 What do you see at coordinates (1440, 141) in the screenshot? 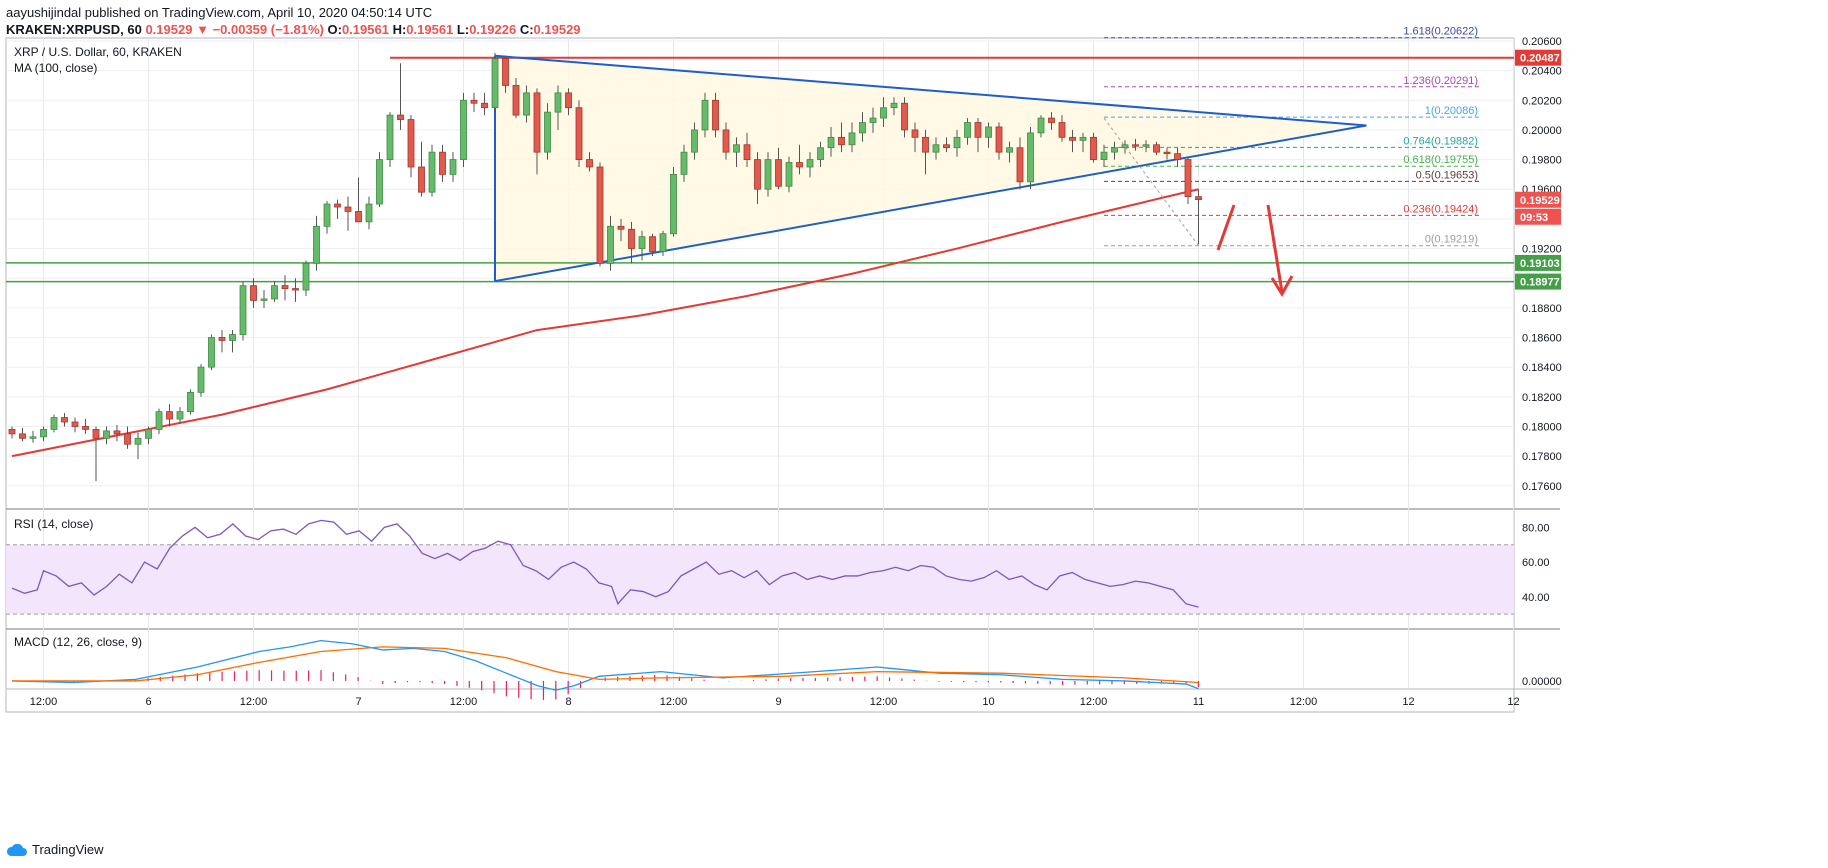
I see `fib-level-label: 0.764(0.19882)` at bounding box center [1440, 141].